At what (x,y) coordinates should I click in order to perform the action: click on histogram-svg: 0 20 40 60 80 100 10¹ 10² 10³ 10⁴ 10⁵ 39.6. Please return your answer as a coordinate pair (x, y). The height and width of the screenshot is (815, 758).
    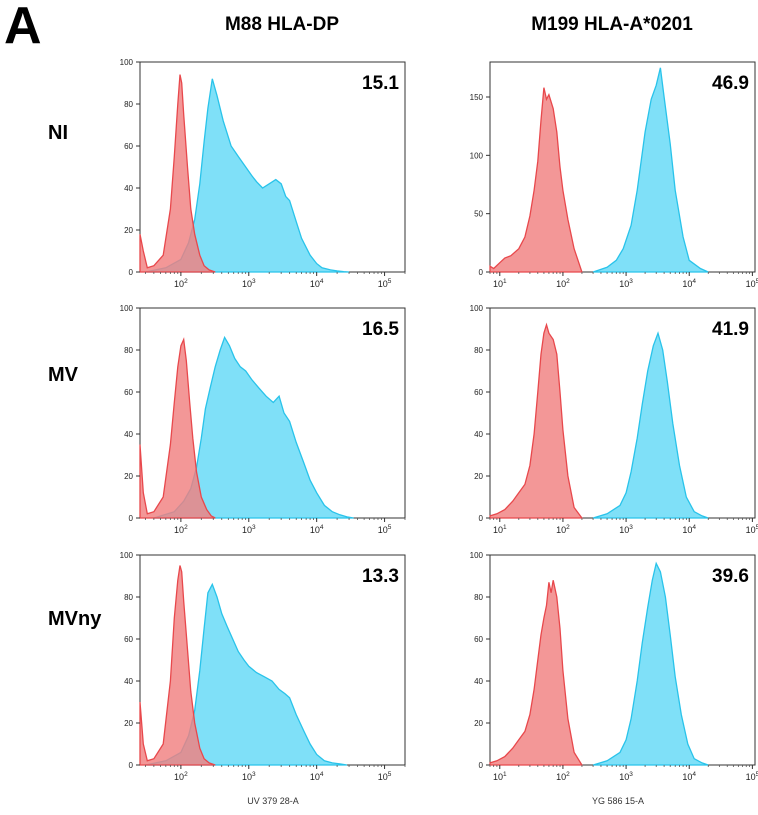
    Looking at the image, I should click on (614, 666).